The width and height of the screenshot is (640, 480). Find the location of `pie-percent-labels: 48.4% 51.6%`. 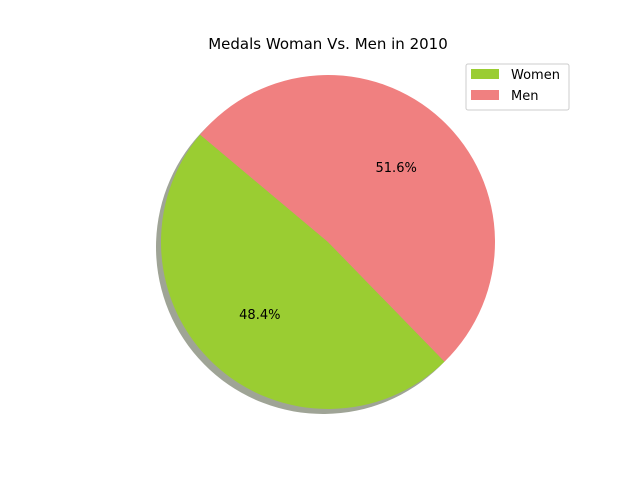

pie-percent-labels: 48.4% 51.6% is located at coordinates (328, 242).